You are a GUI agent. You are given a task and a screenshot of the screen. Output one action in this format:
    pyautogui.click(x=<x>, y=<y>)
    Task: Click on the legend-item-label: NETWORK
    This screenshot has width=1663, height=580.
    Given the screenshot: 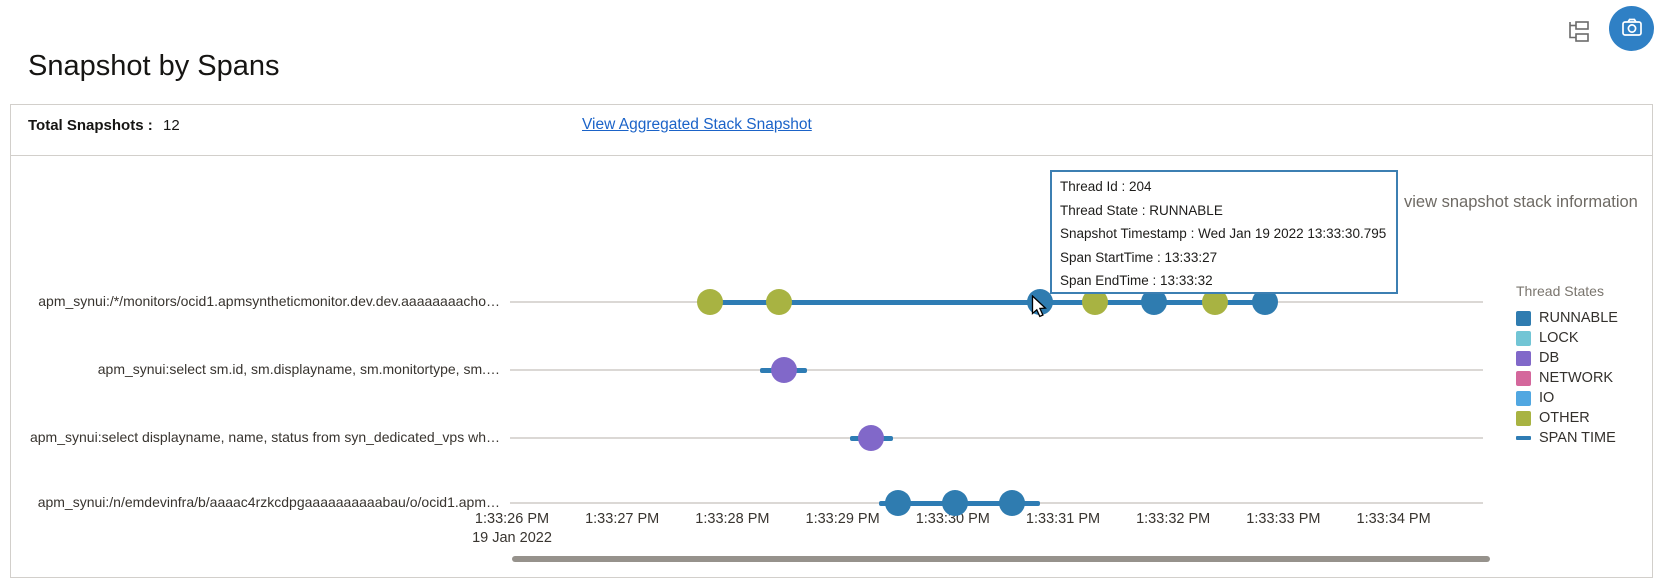 What is the action you would take?
    pyautogui.click(x=1576, y=378)
    